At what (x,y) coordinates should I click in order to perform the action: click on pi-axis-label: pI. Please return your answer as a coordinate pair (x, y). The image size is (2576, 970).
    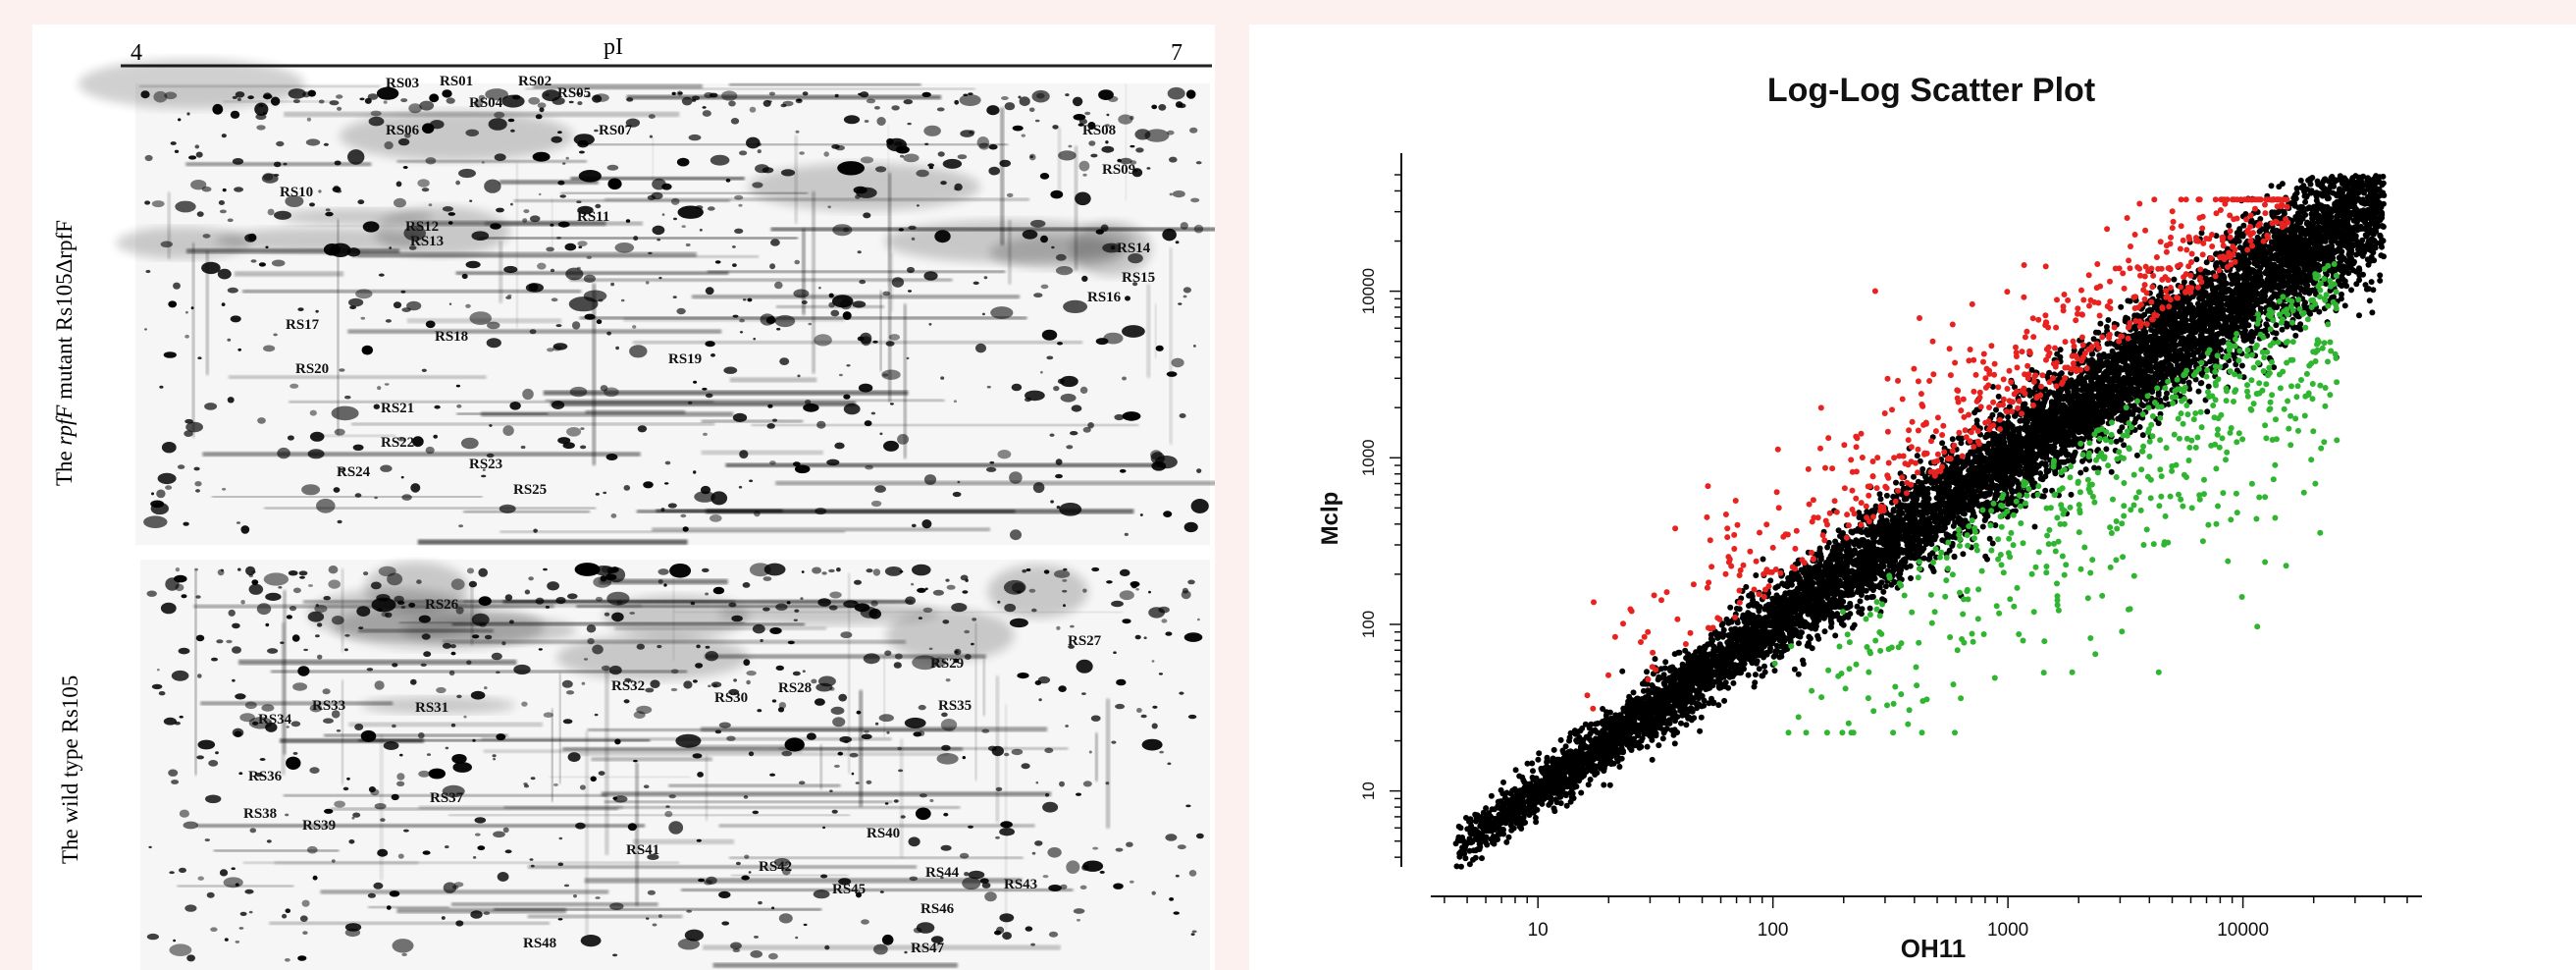
    Looking at the image, I should click on (613, 47).